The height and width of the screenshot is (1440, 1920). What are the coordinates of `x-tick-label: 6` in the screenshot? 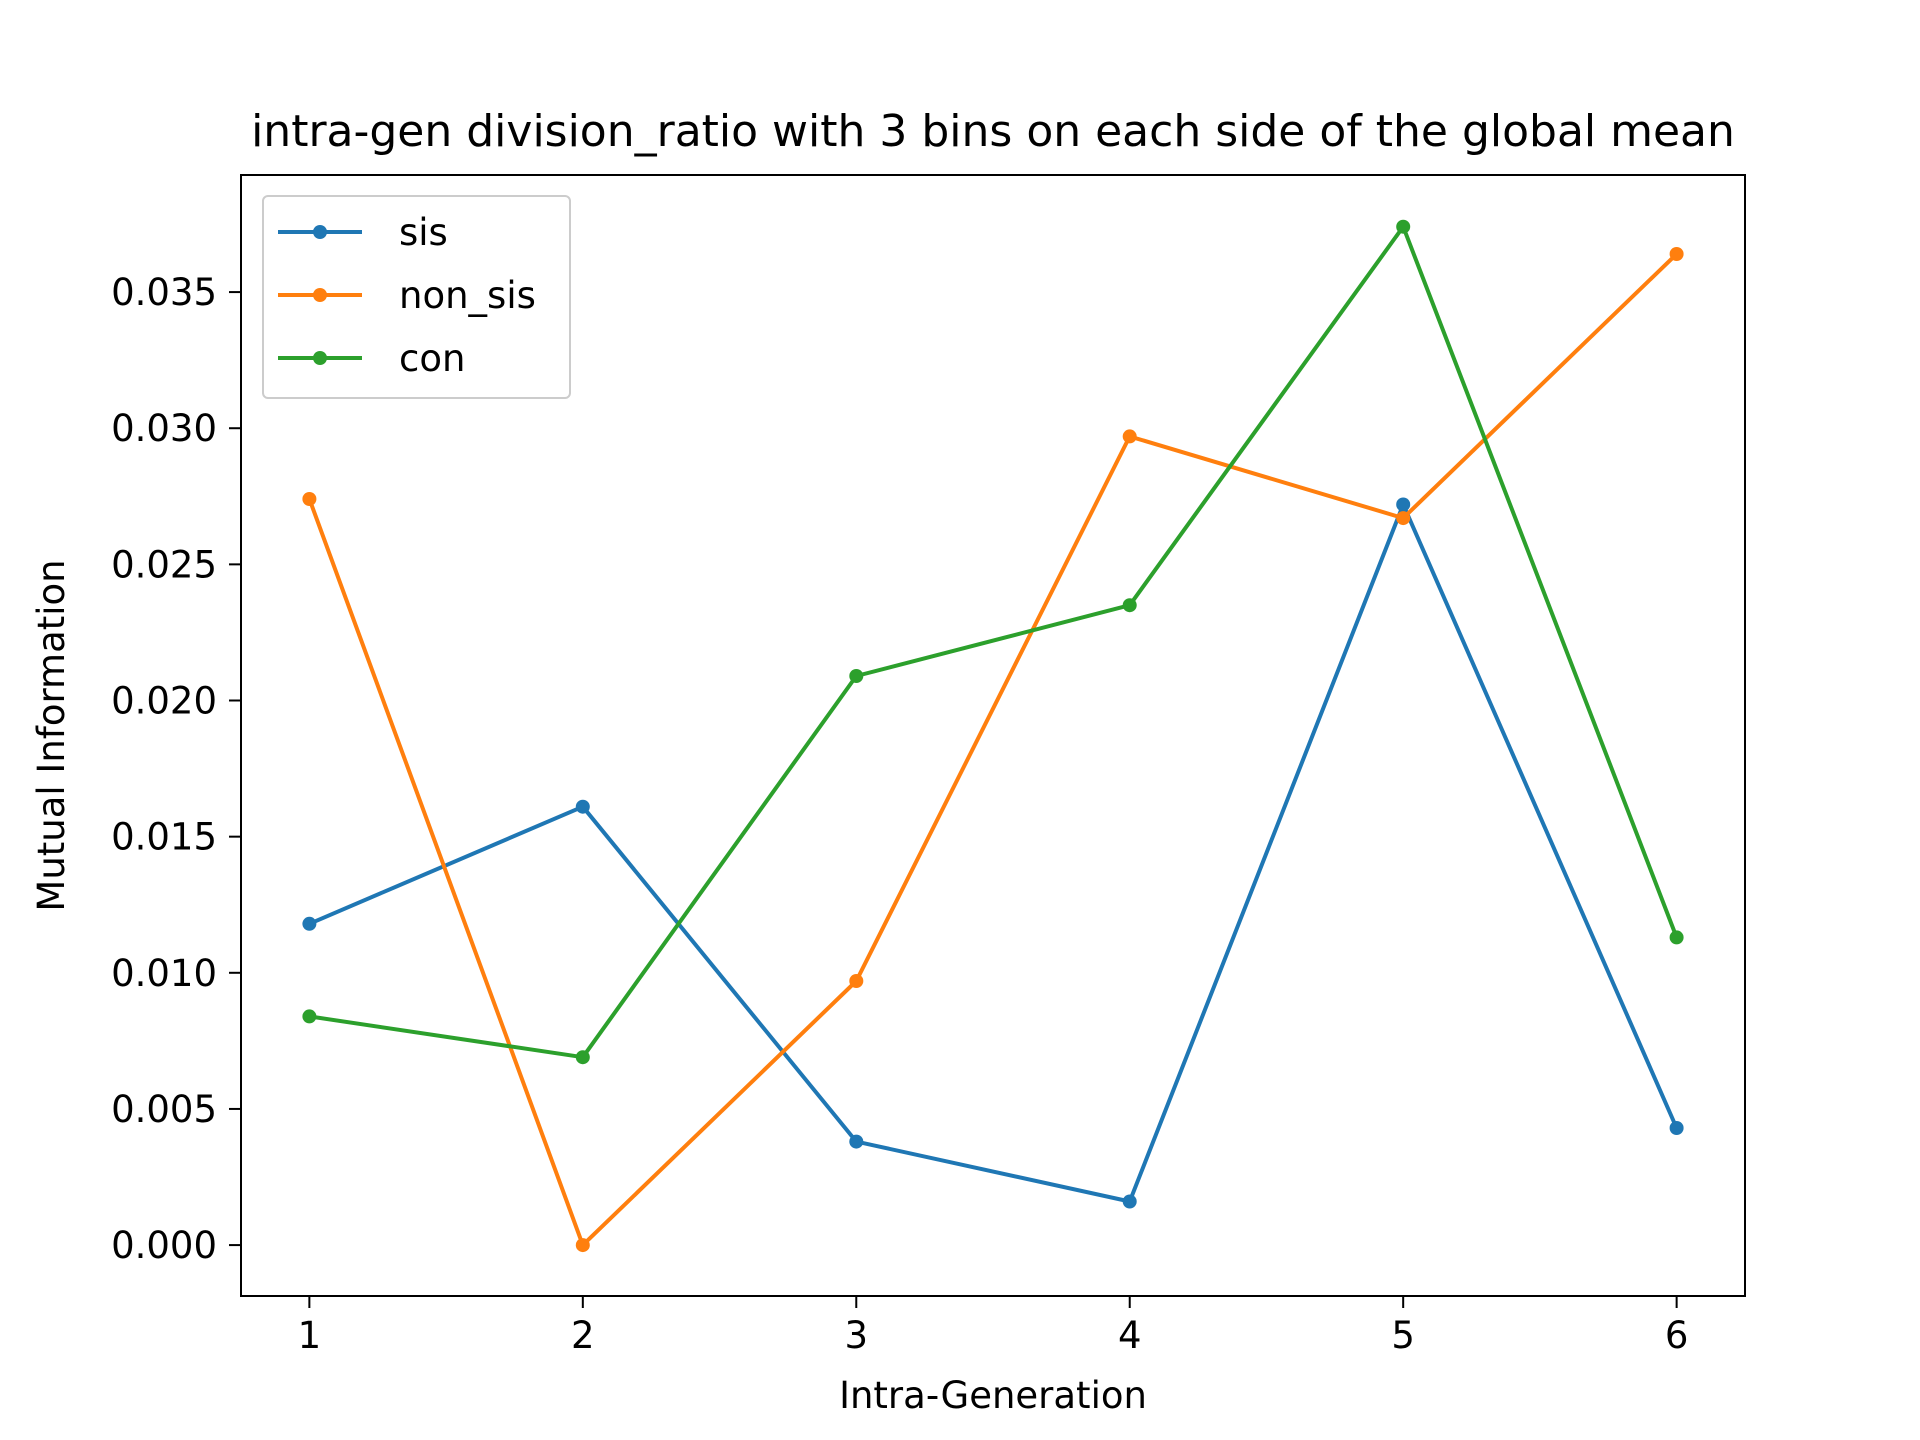 It's located at (1677, 1335).